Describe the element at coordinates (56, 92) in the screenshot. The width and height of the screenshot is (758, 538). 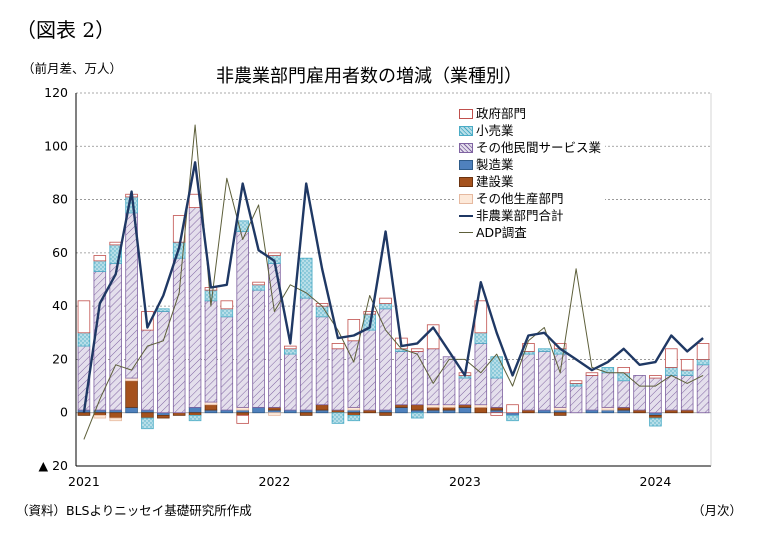
I see `y-tick-label: 120` at that location.